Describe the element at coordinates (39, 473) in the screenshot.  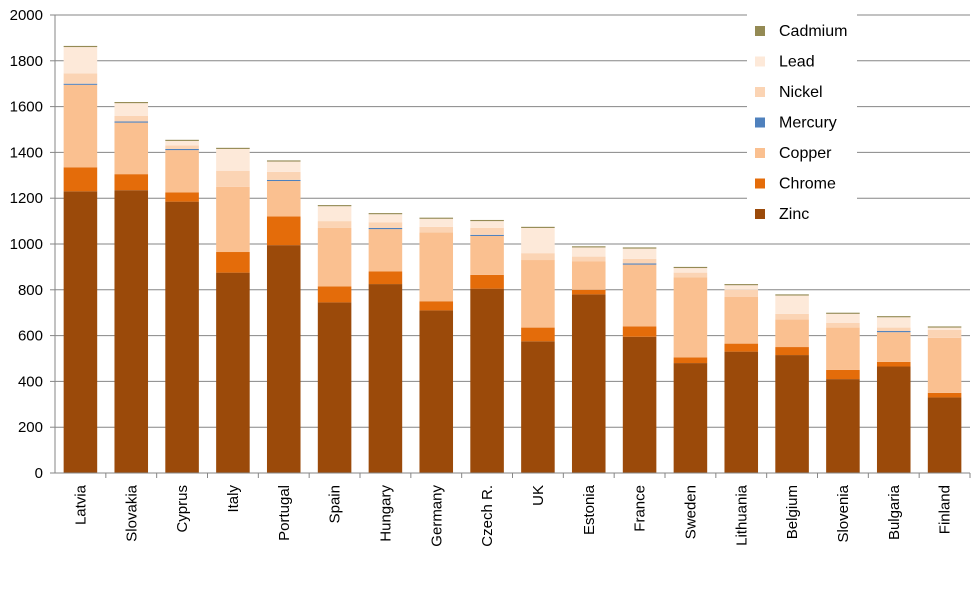
I see `y-tick-label: 0` at that location.